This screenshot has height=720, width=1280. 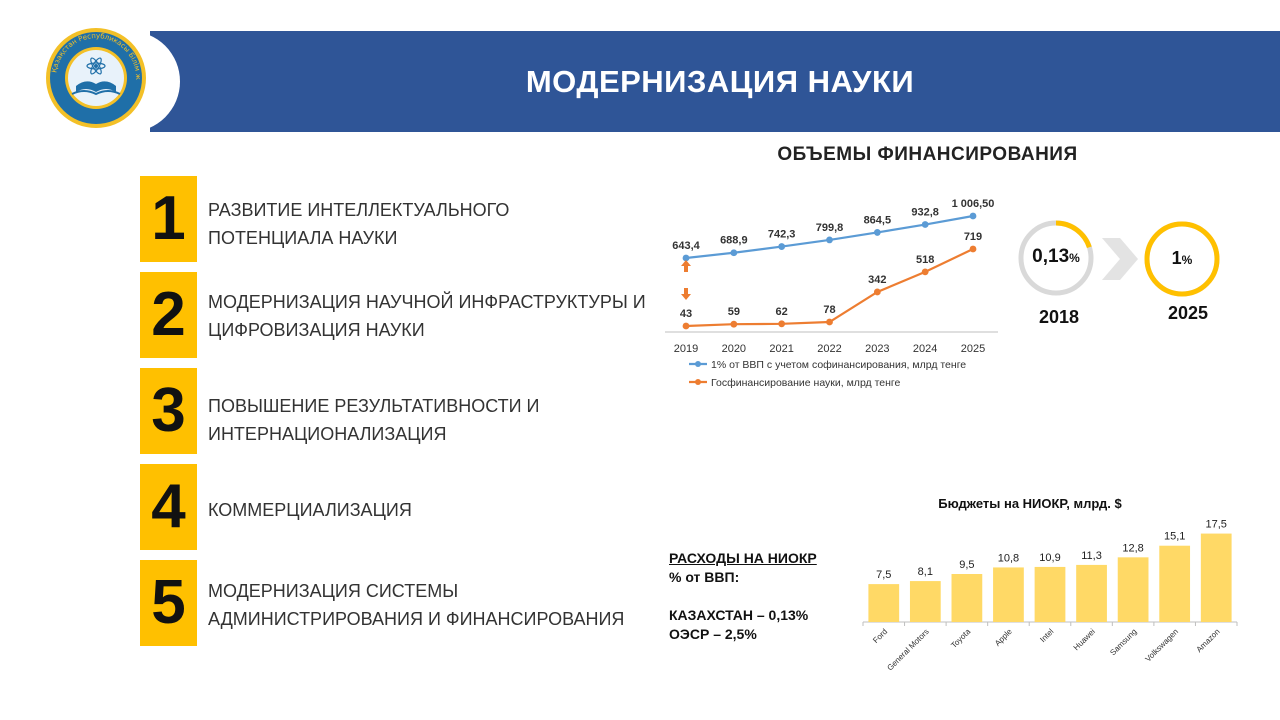 What do you see at coordinates (713, 634) in the screenshot?
I see `rd-oecd: ОЭСР – 2,5%` at bounding box center [713, 634].